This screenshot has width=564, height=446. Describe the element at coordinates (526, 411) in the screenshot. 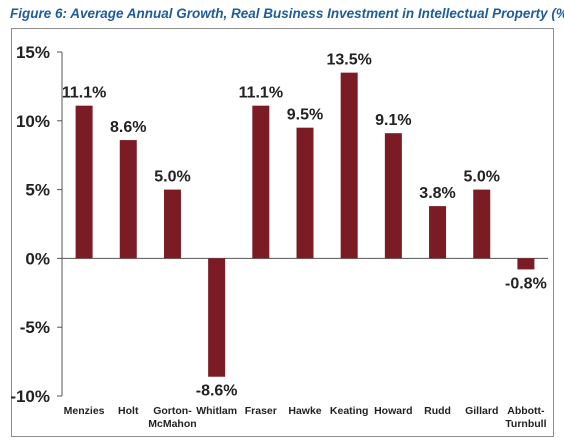

I see `x-tick-label-10: Abbott-` at that location.